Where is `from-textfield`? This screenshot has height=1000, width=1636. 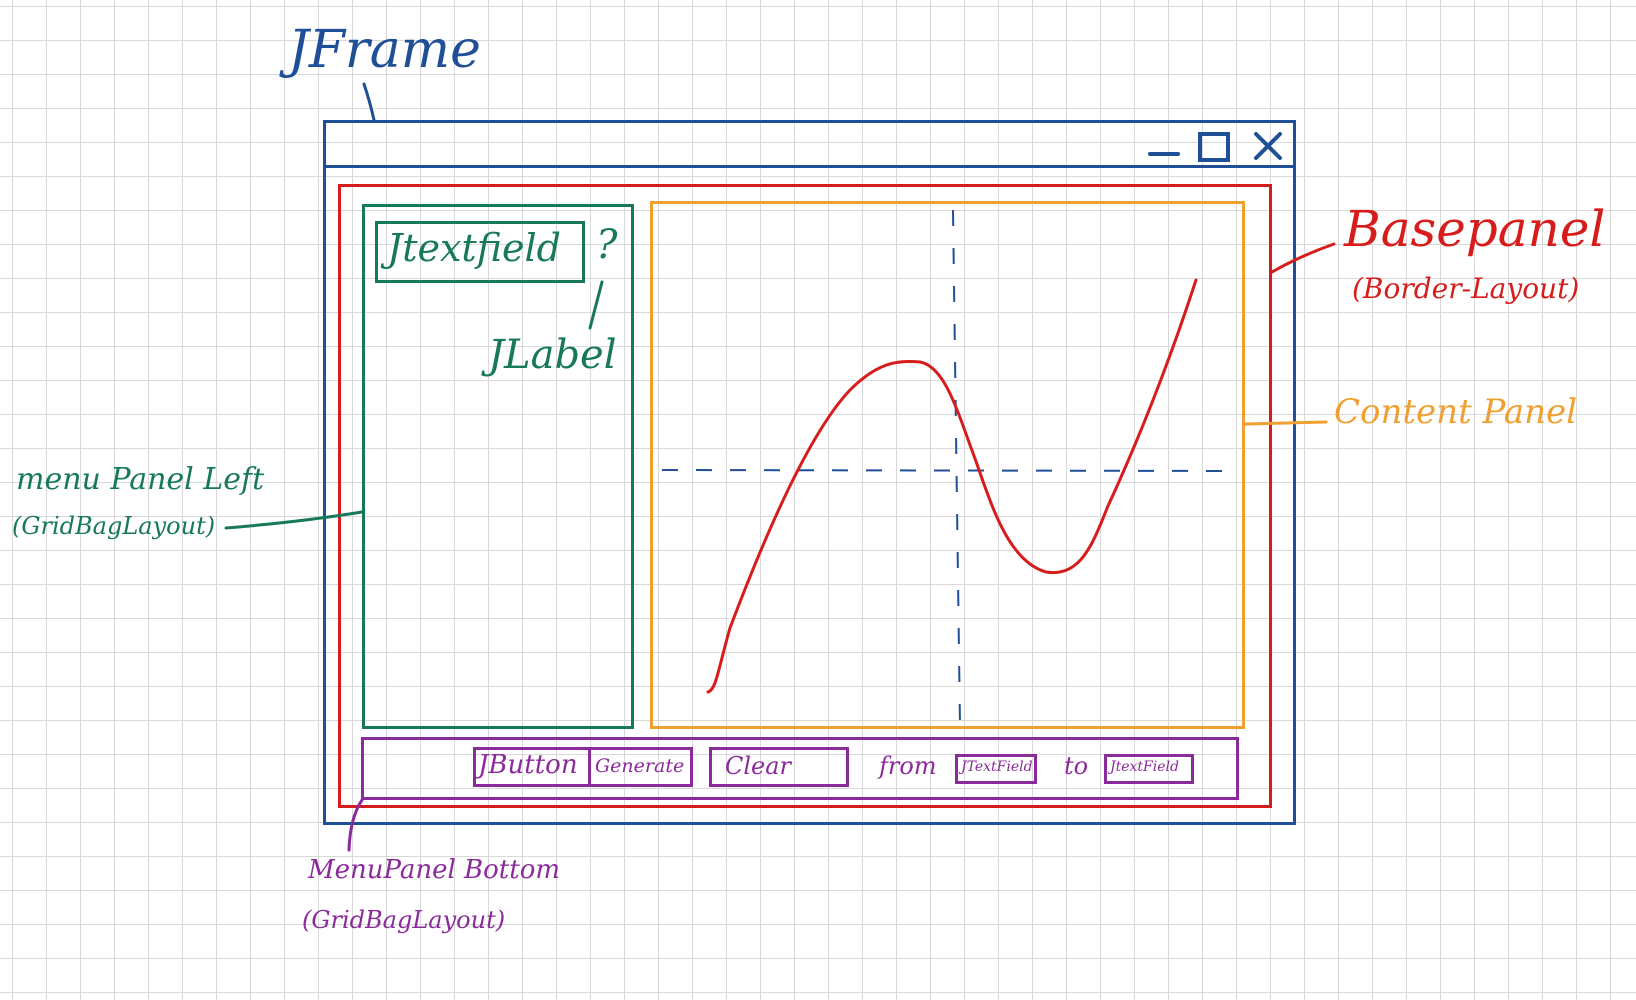 from-textfield is located at coordinates (996, 769).